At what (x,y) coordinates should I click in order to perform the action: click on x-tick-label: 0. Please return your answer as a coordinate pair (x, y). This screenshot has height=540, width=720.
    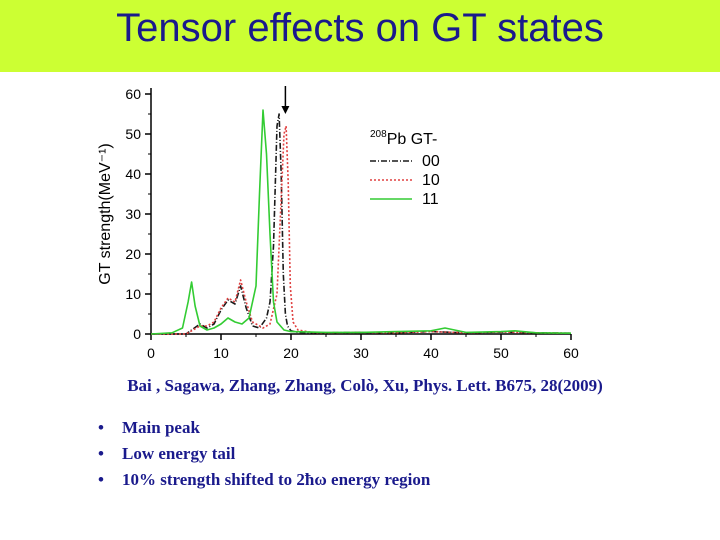
    Looking at the image, I should click on (151, 353).